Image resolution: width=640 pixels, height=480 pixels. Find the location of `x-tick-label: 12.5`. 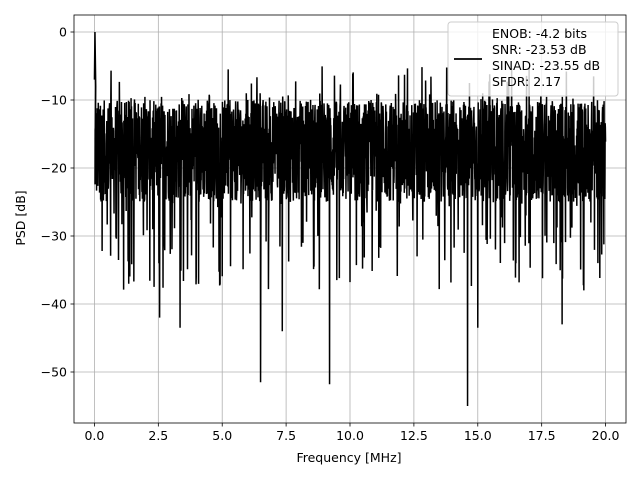

x-tick-label: 12.5 is located at coordinates (414, 435).